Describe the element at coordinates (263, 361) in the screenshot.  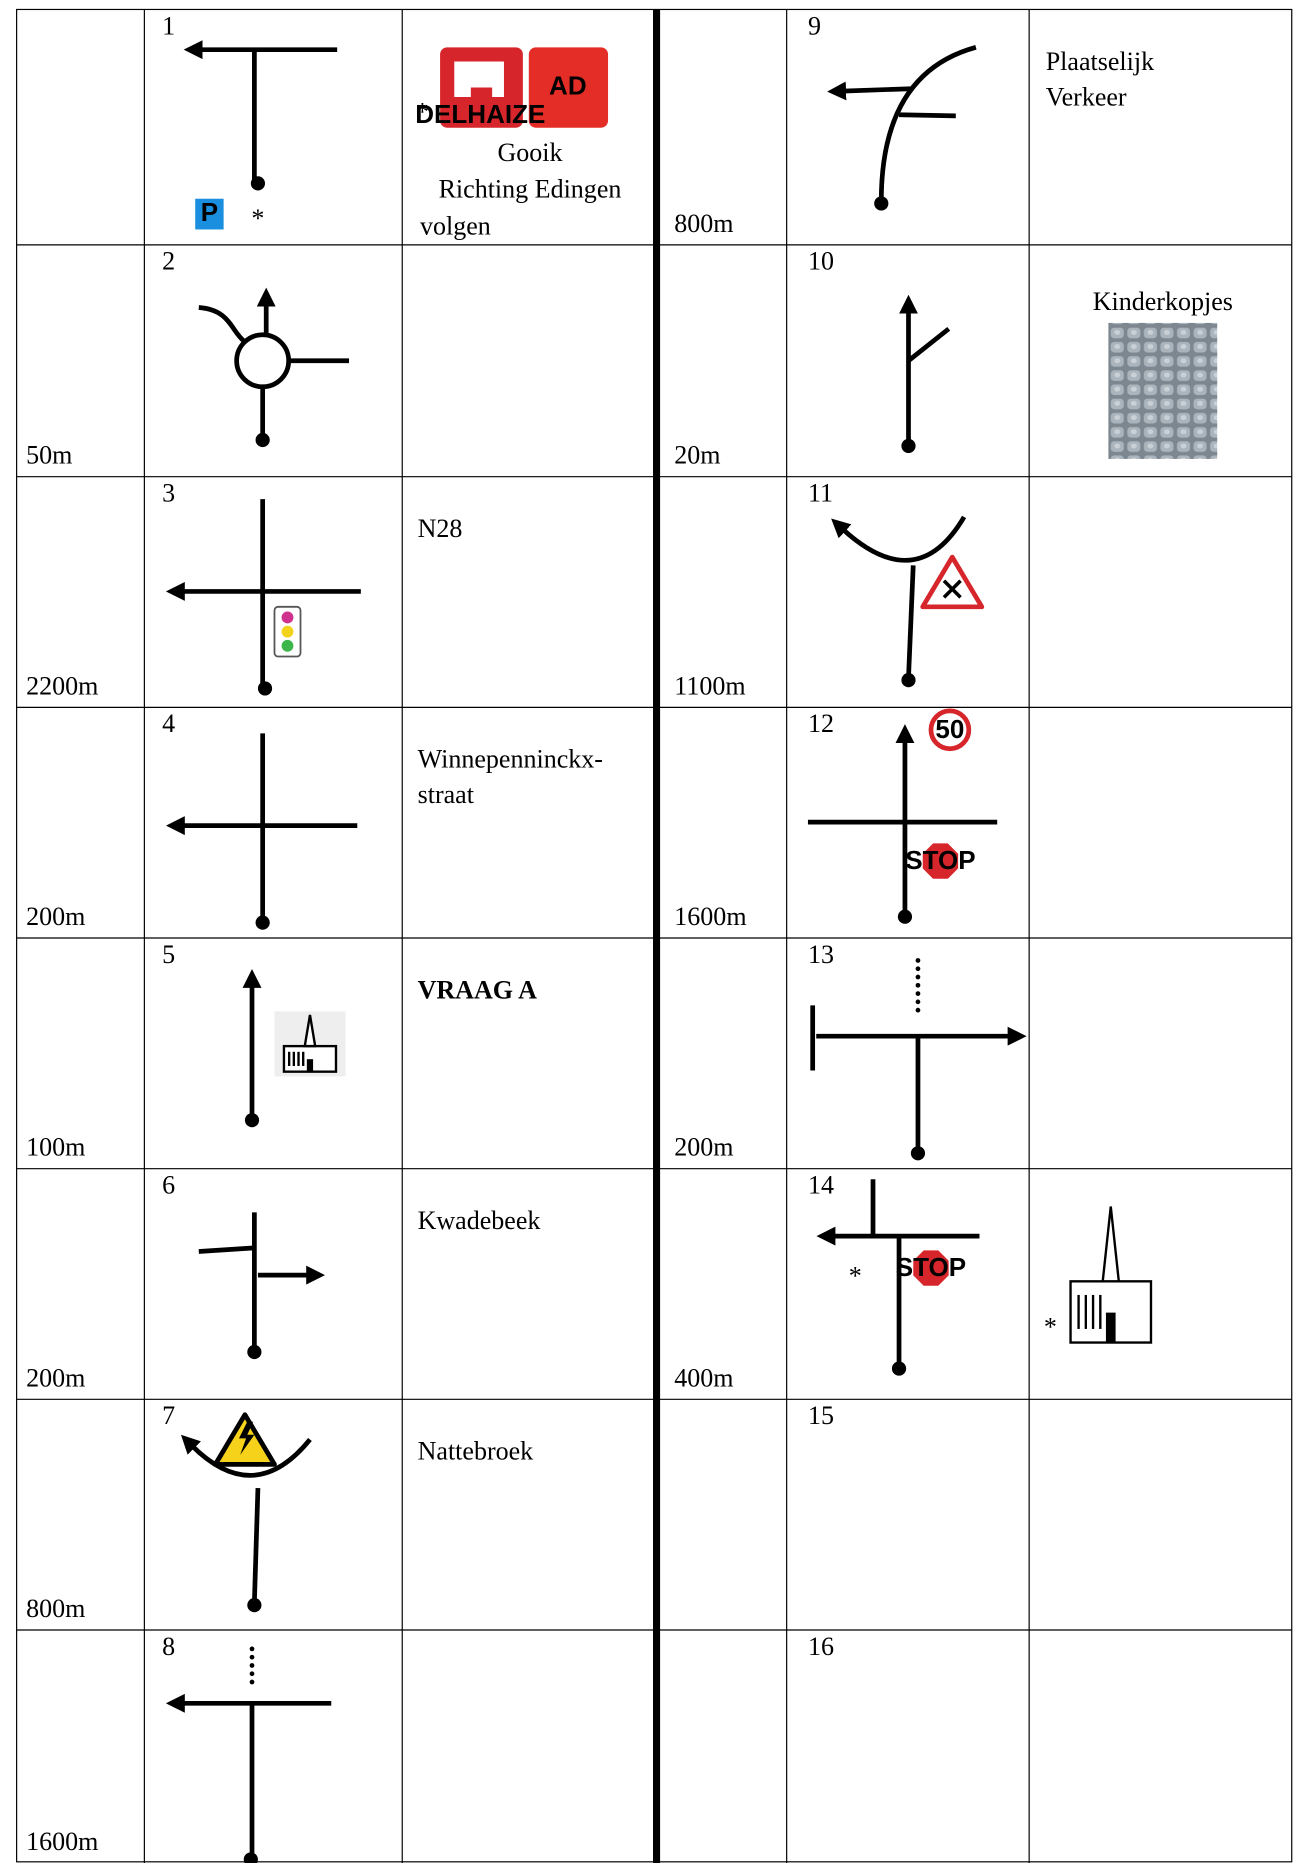
I see `roundabout` at that location.